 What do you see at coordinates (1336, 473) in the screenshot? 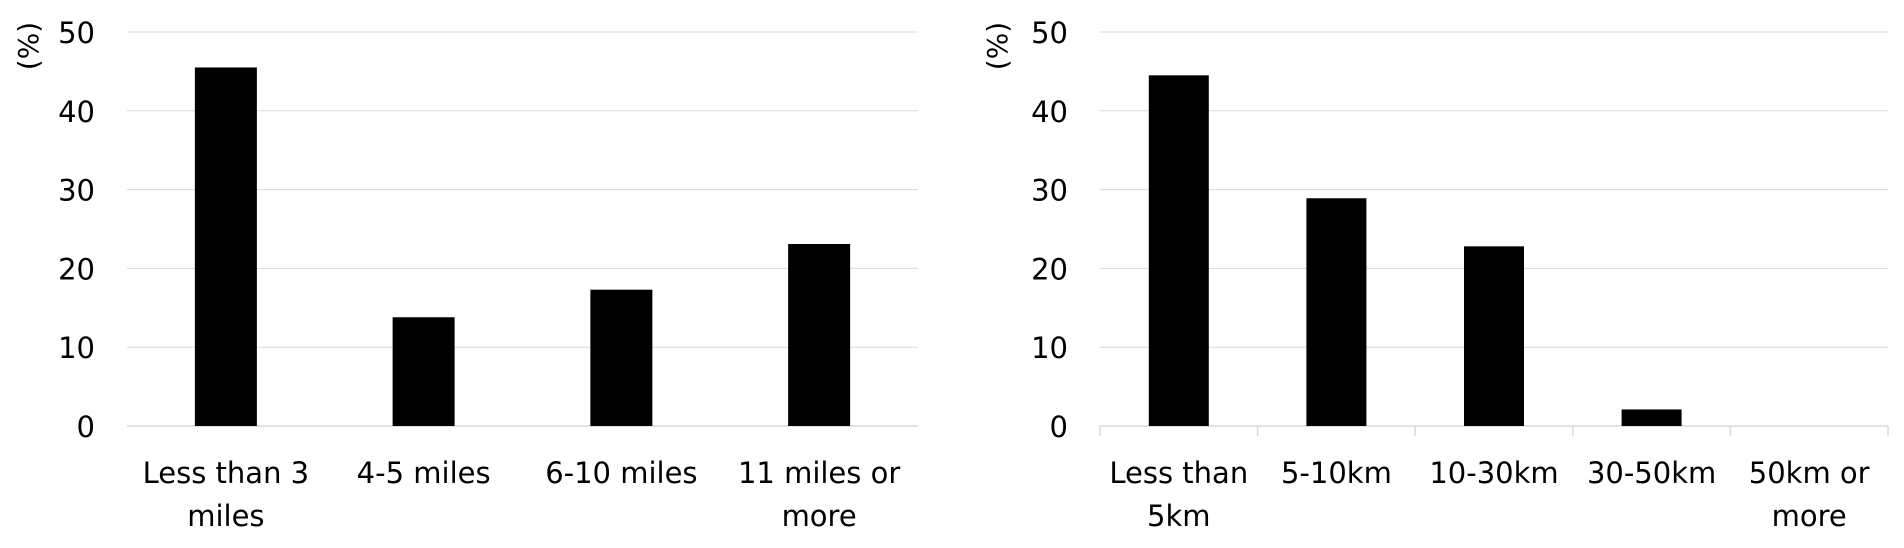
I see `x-tick-label: 5-10km` at bounding box center [1336, 473].